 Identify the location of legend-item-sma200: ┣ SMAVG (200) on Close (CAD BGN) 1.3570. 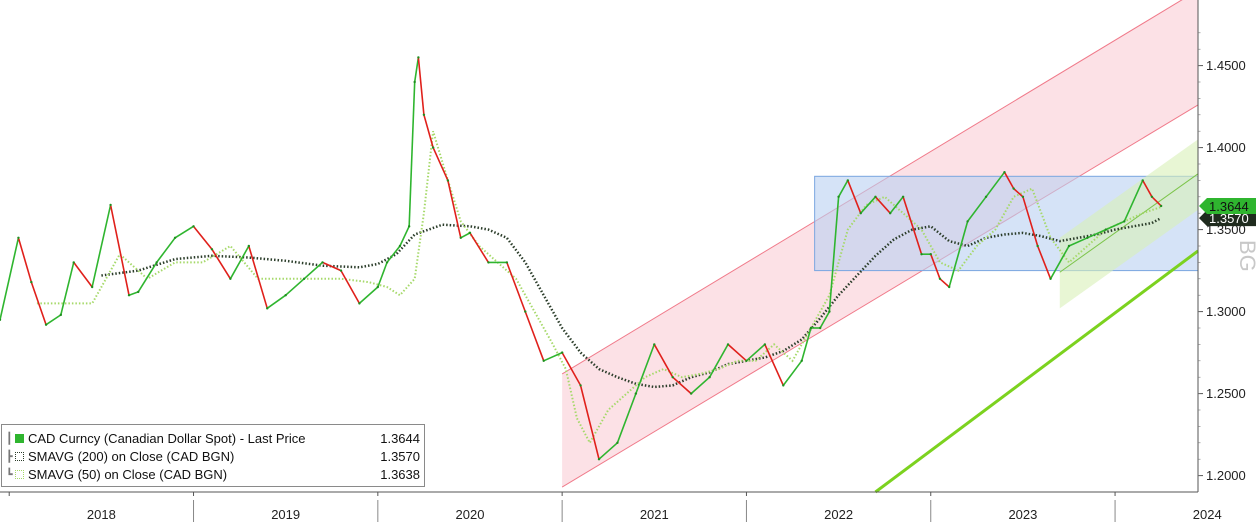
(213, 456).